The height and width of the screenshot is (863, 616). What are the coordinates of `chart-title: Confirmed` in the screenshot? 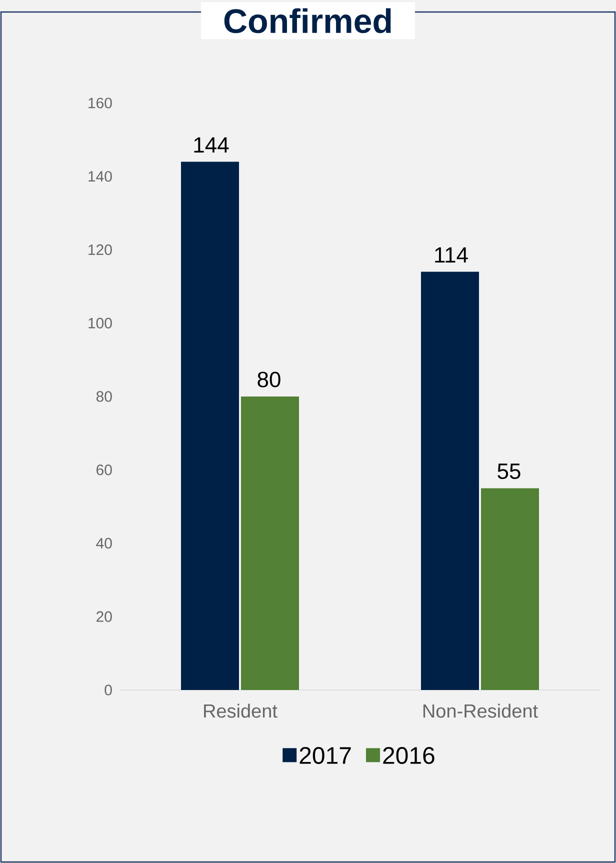 It's located at (307, 21).